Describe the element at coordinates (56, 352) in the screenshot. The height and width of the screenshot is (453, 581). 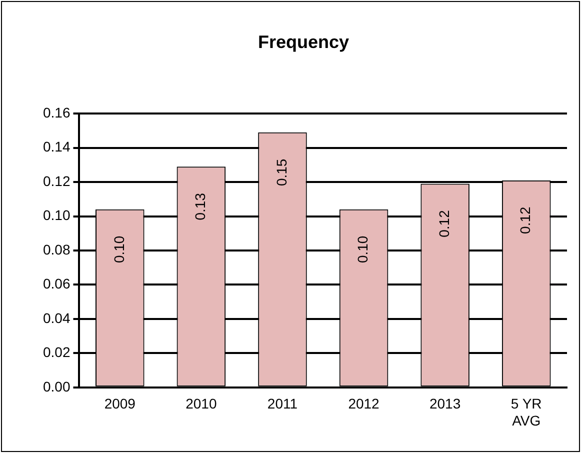
I see `y-tick-label: 0.02` at that location.